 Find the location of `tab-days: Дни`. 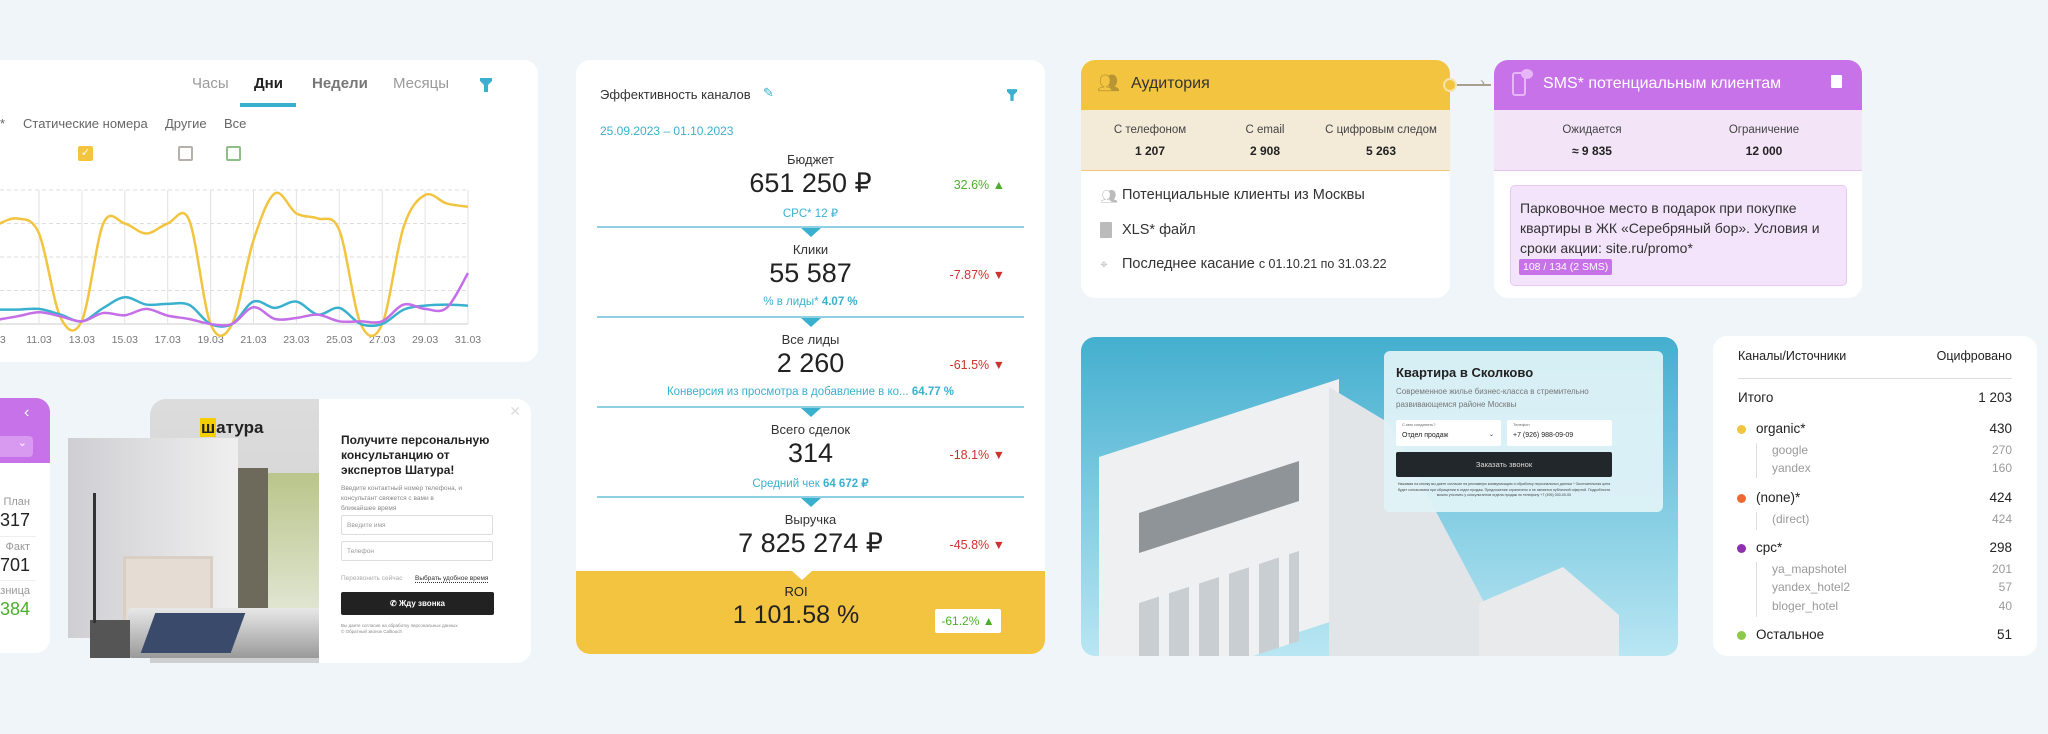

tab-days: Дни is located at coordinates (268, 83).